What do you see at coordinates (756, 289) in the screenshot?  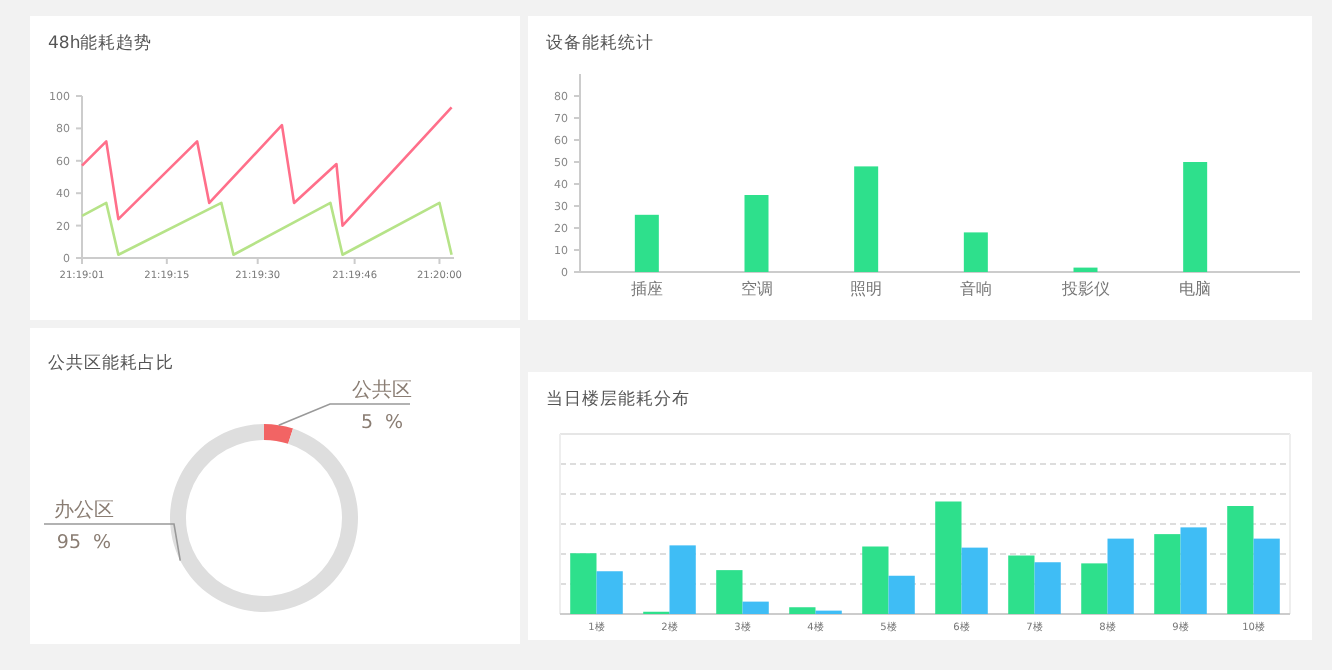 I see `x-tick-label: 空调` at bounding box center [756, 289].